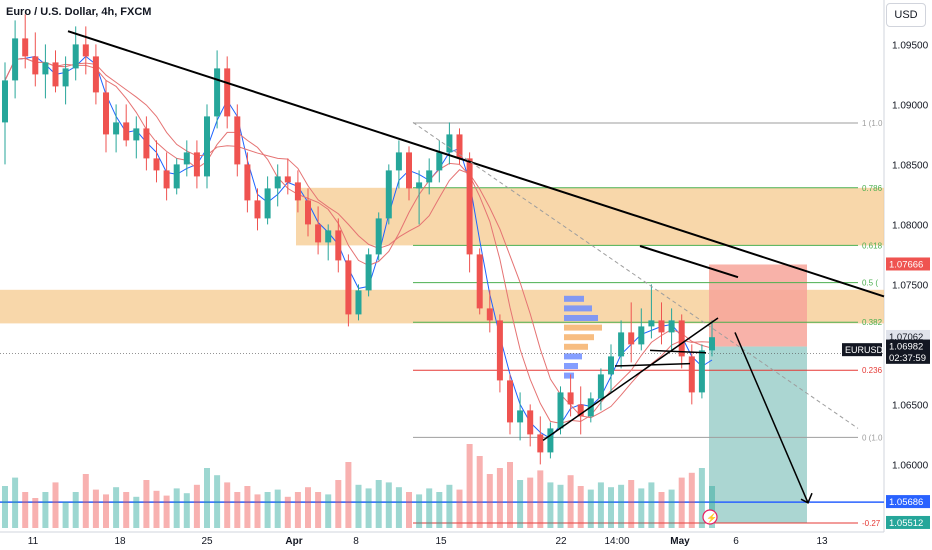 The image size is (932, 550). Describe the element at coordinates (906, 337) in the screenshot. I see `price-label: 1.07062` at that location.